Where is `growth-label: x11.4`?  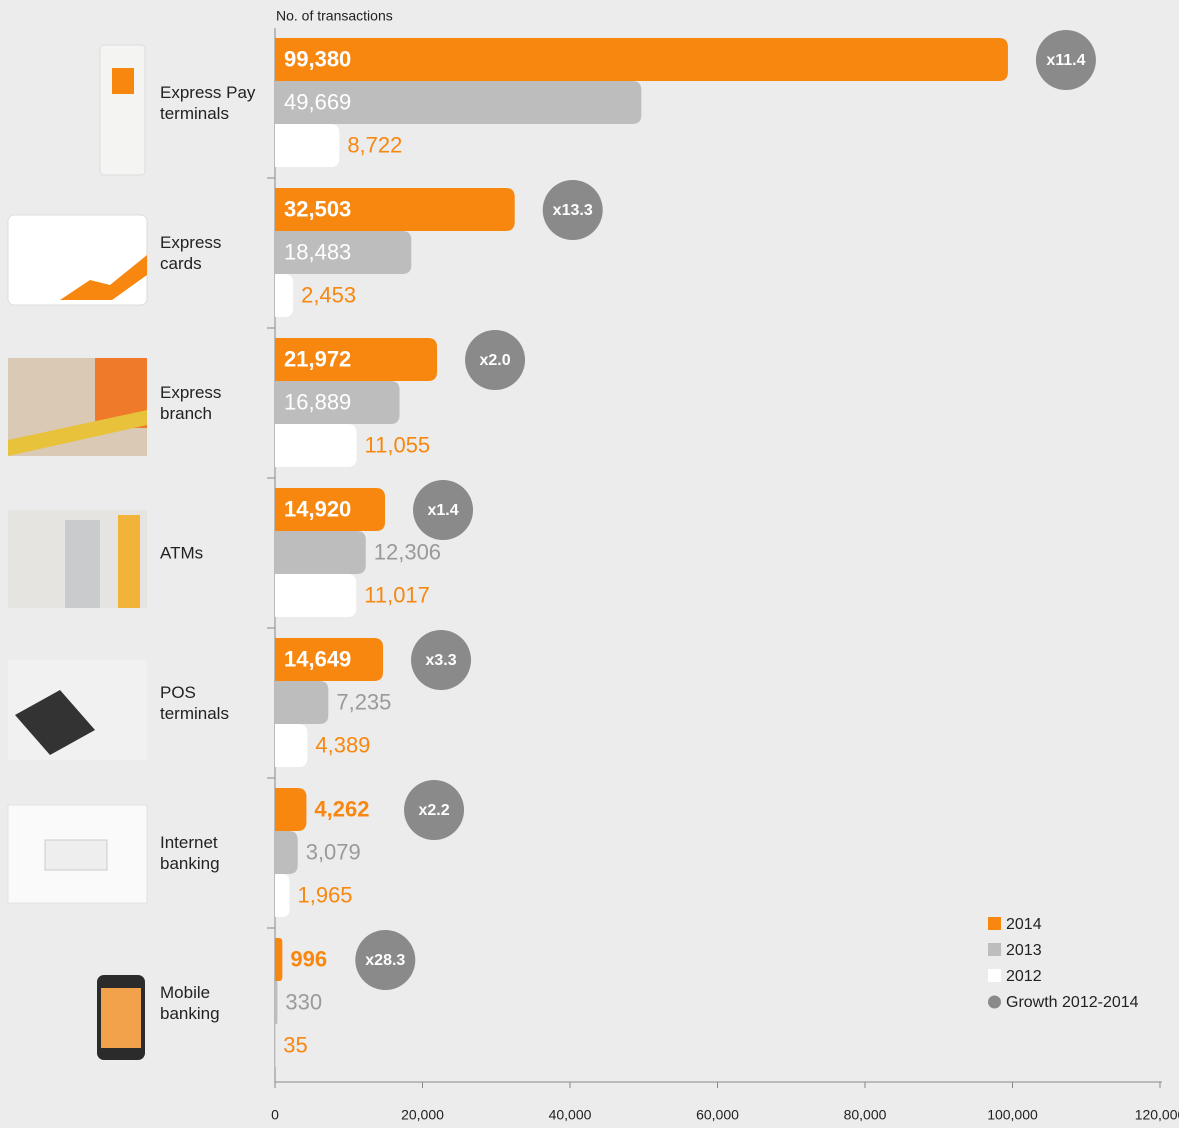
growth-label: x11.4 is located at coordinates (1065, 60).